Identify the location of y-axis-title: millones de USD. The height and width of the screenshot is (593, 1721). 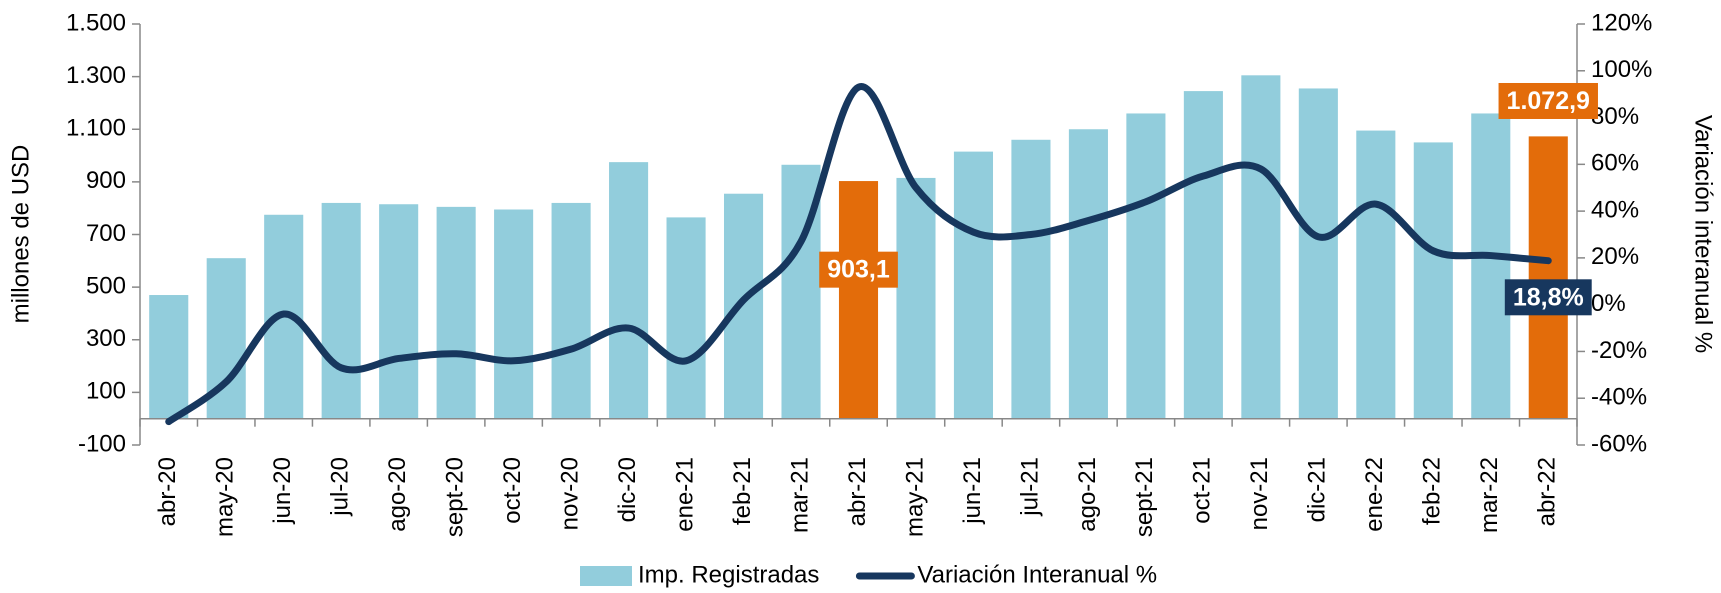
(20, 234).